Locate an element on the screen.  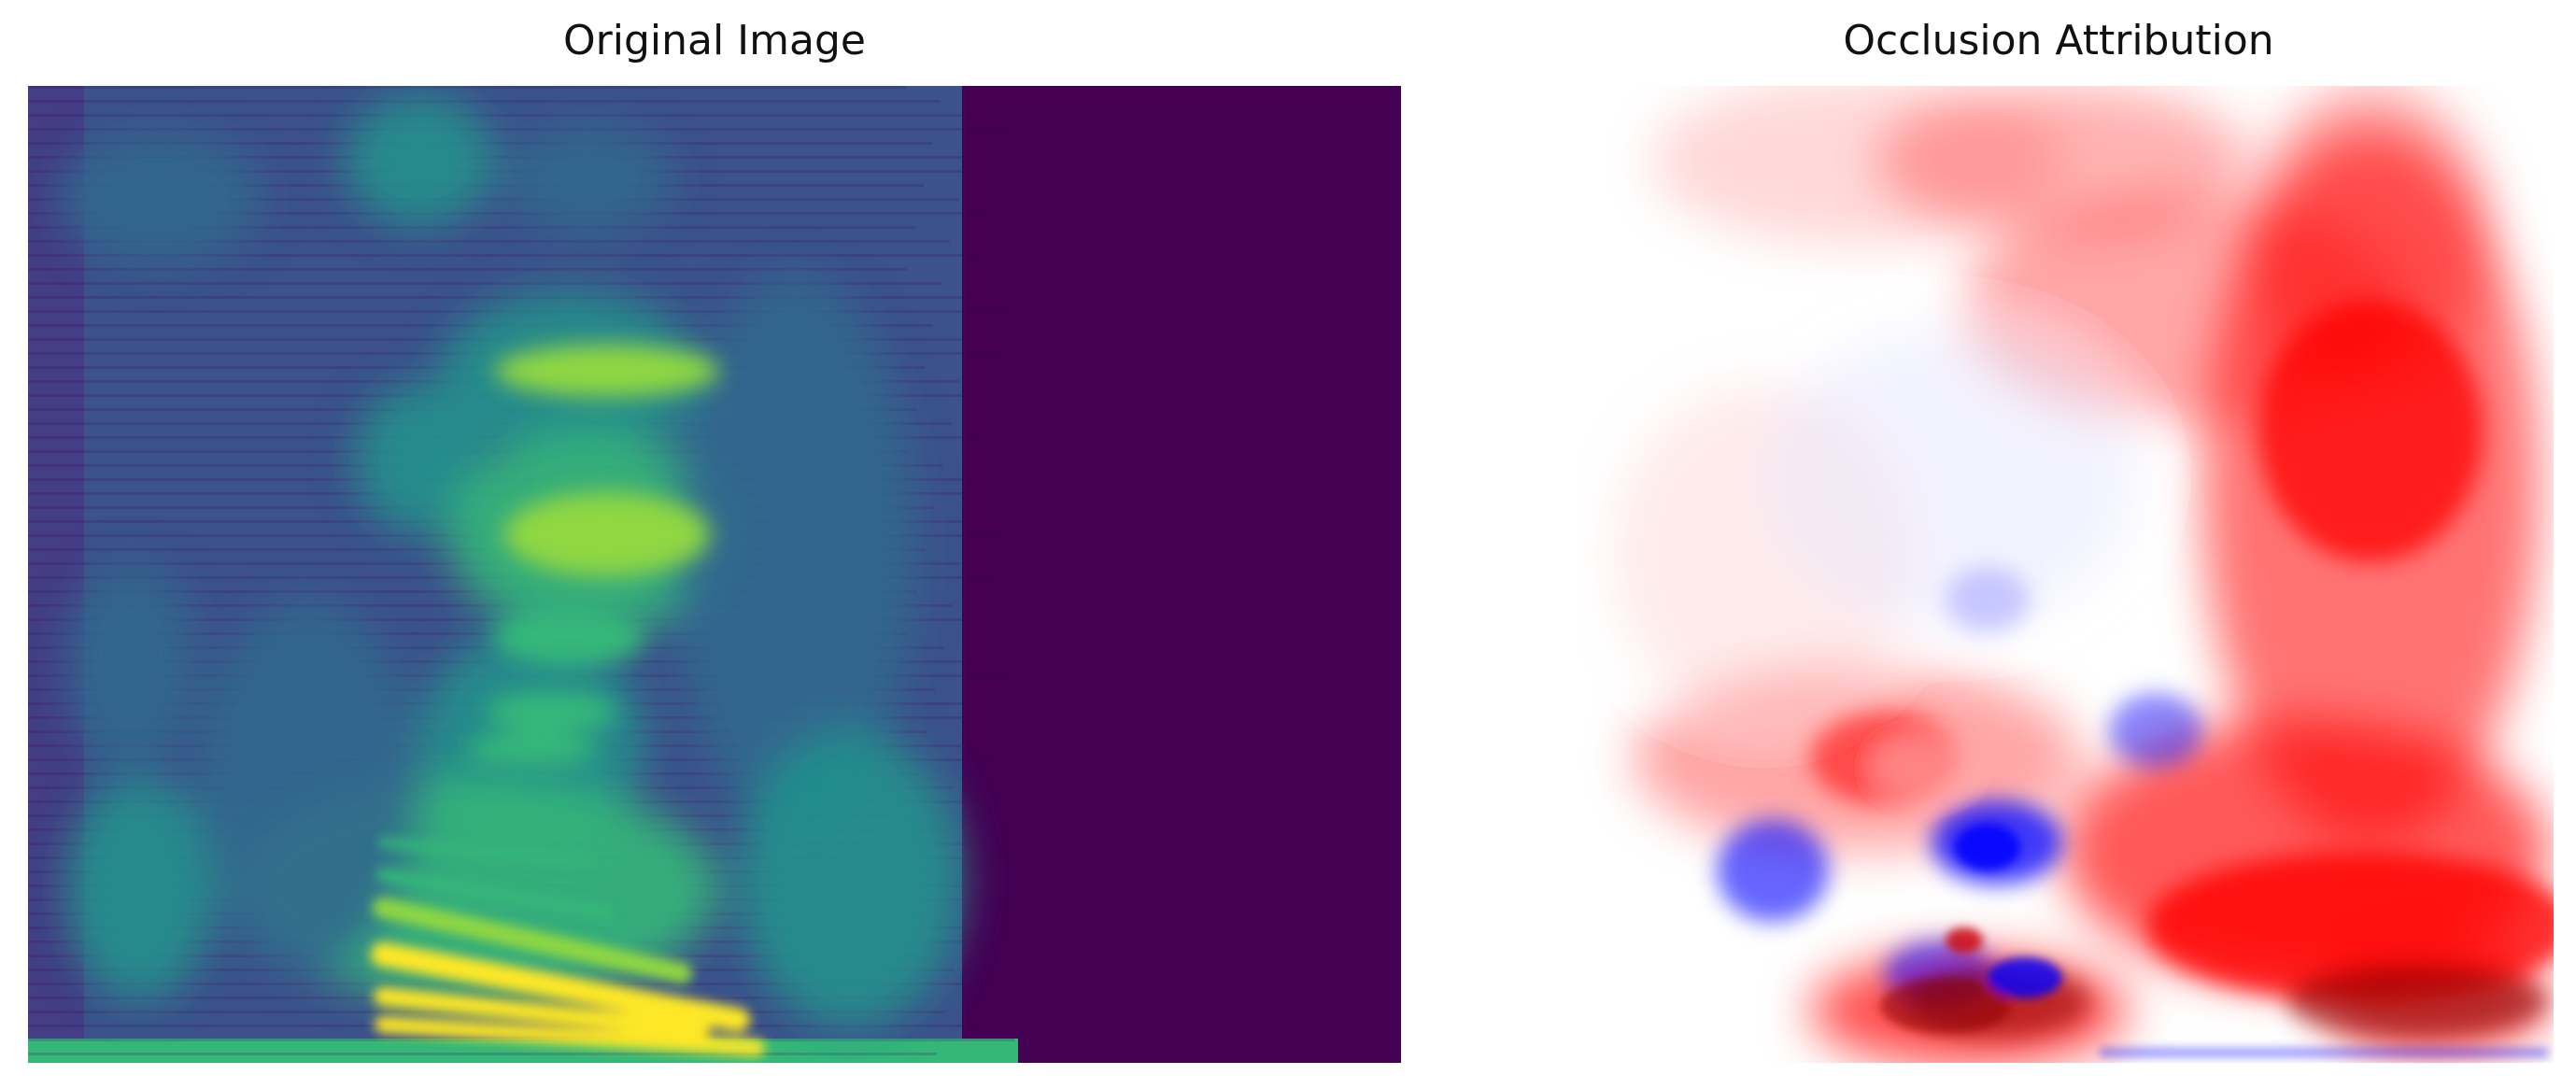
original-image-title: Original Image is located at coordinates (714, 41).